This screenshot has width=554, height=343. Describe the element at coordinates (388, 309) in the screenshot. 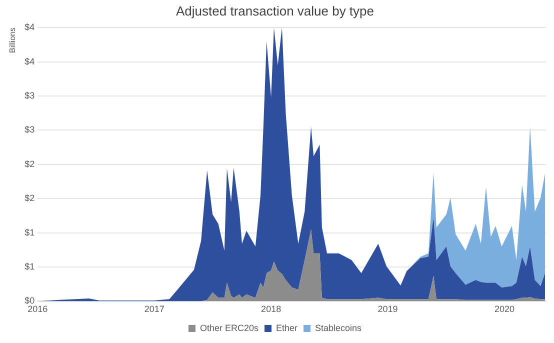

I see `x-tick-label: 2019` at that location.